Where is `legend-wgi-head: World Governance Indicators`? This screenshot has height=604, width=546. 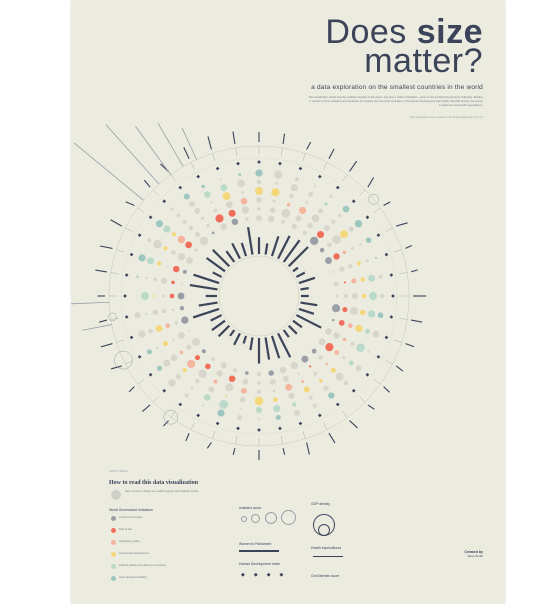
legend-wgi-head: World Governance Indicators is located at coordinates (131, 510).